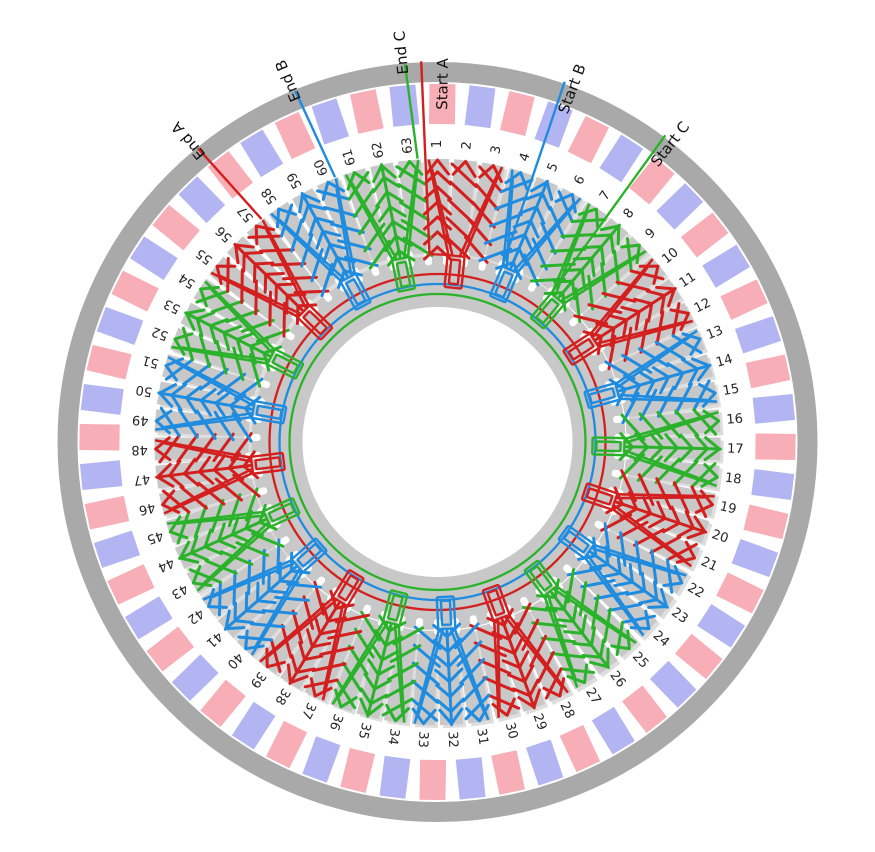 The image size is (875, 852). I want to click on slot-number-label: 35, so click(364, 731).